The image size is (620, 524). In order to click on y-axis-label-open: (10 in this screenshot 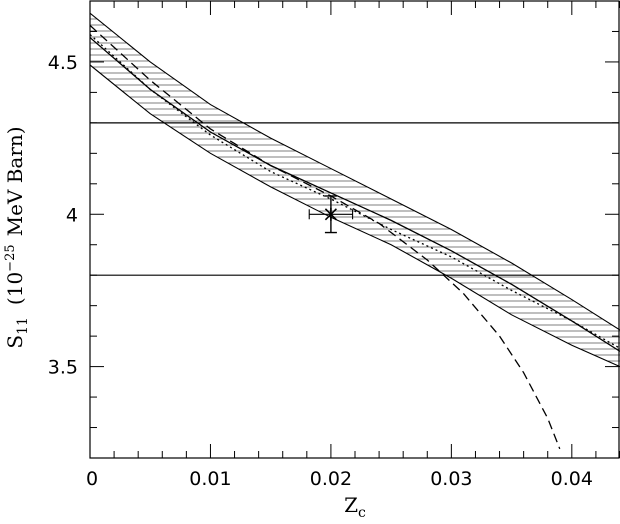, I will do `click(15, 288)`.